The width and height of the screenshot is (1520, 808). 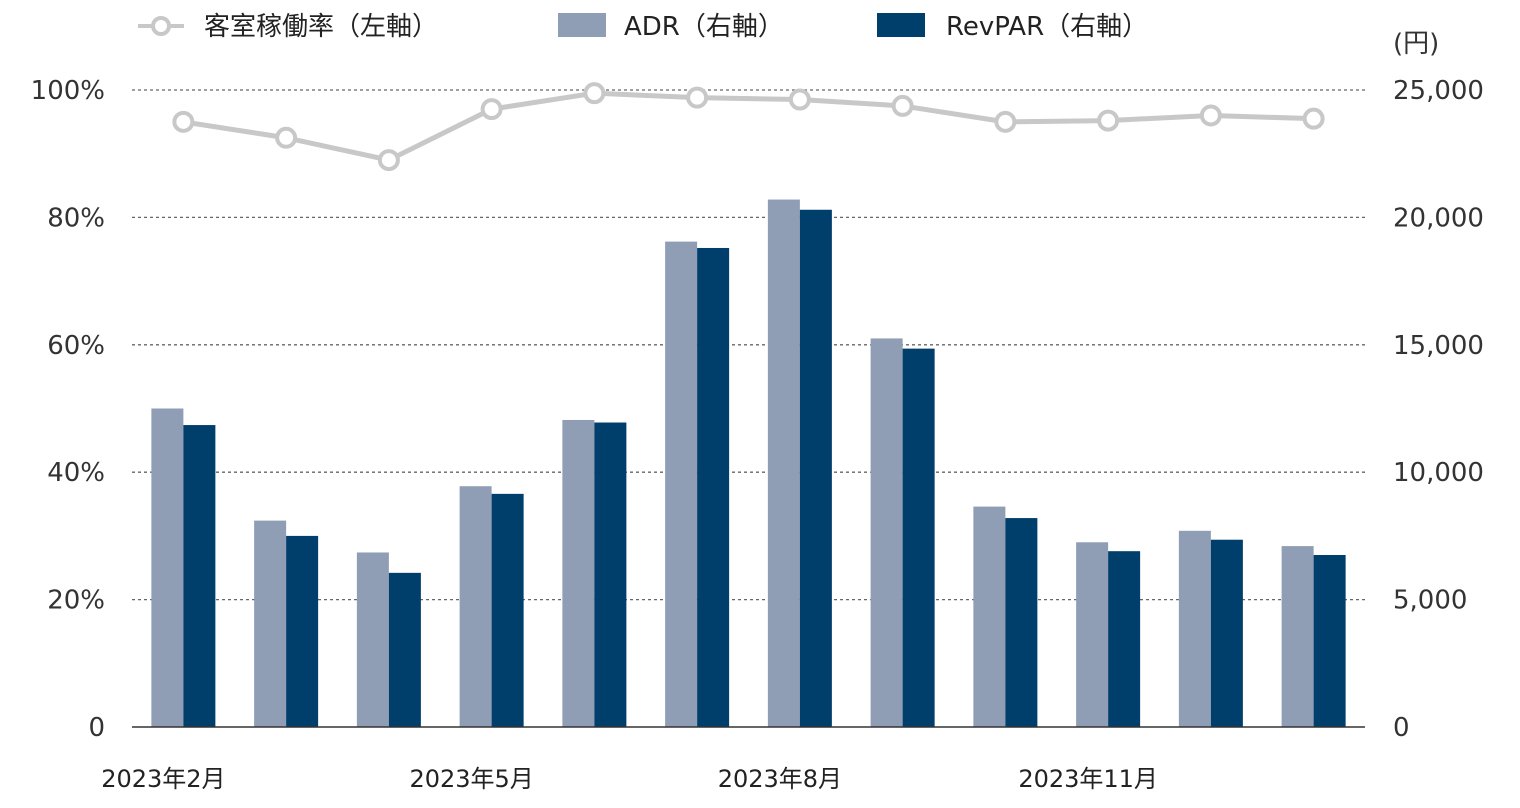 I want to click on left-axis-ticks: 0 20% 40% 60% 80% 100%, so click(x=68, y=409).